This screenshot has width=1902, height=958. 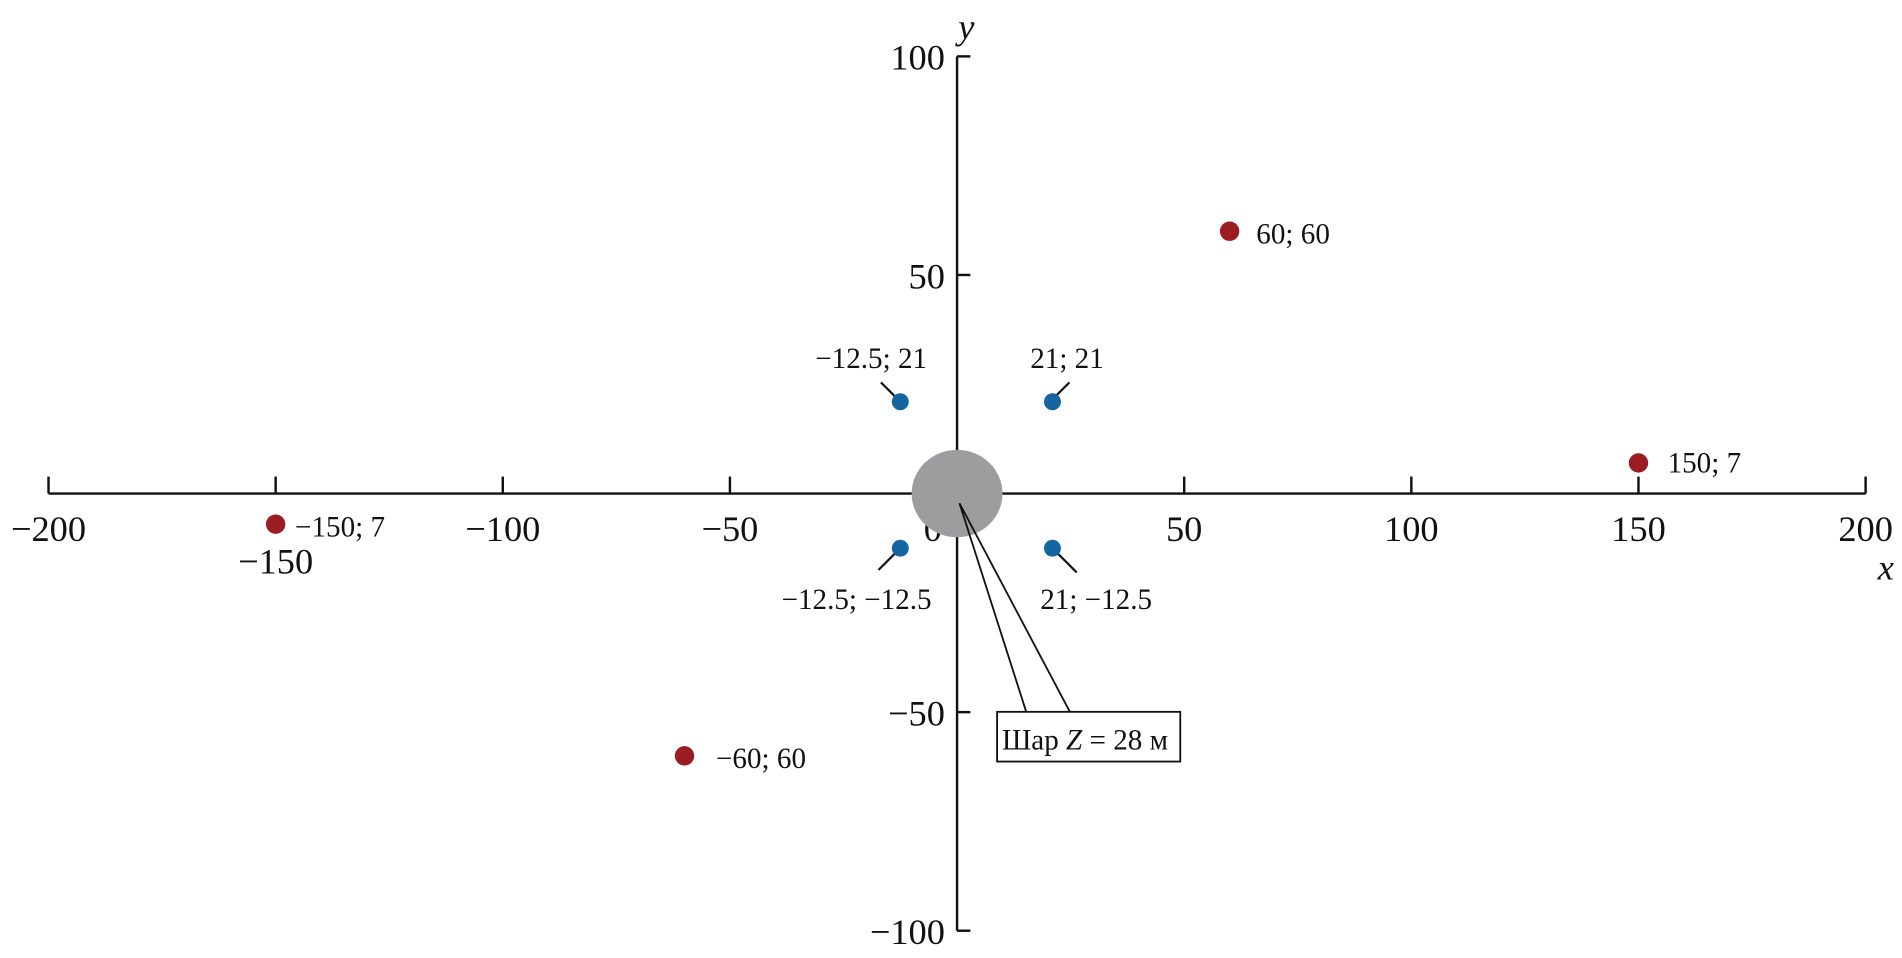 What do you see at coordinates (340, 527) in the screenshot?
I see `point-label: −150; 7` at bounding box center [340, 527].